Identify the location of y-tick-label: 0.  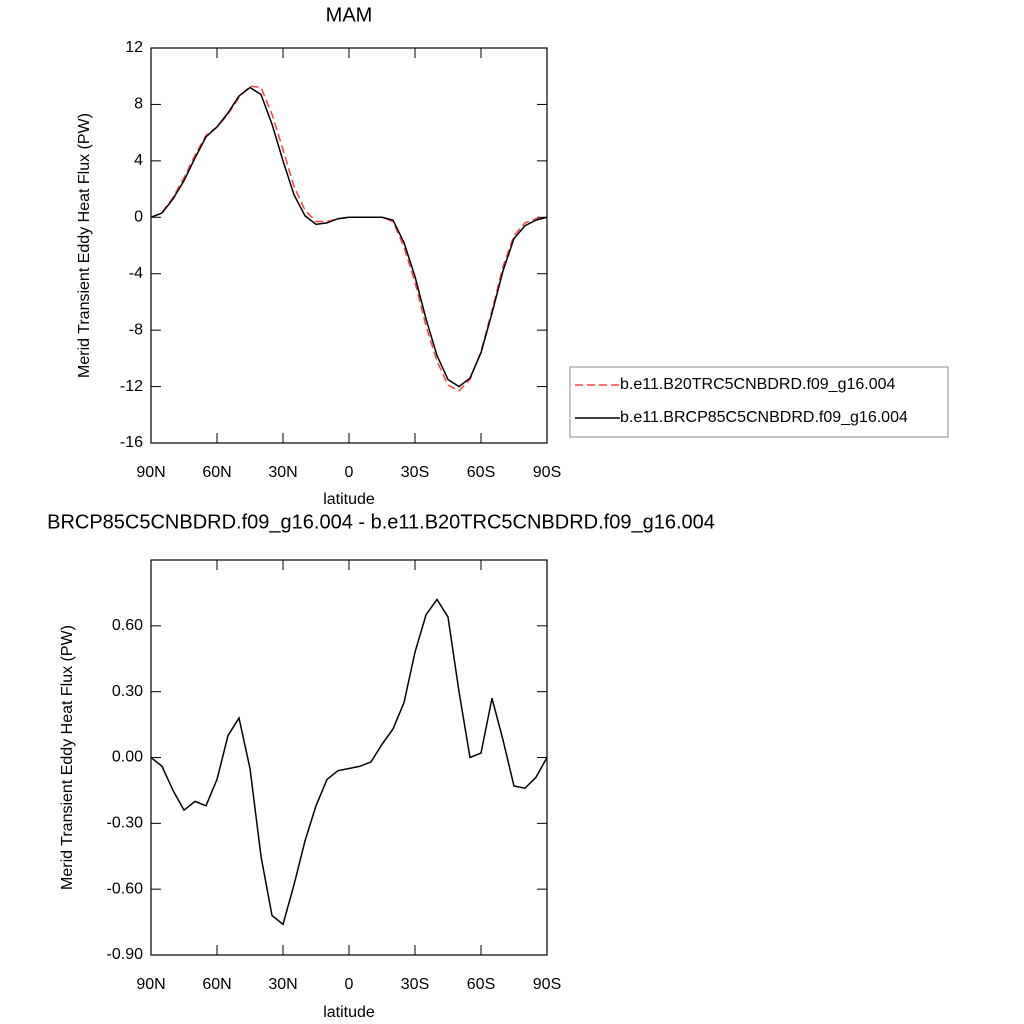
(138, 217).